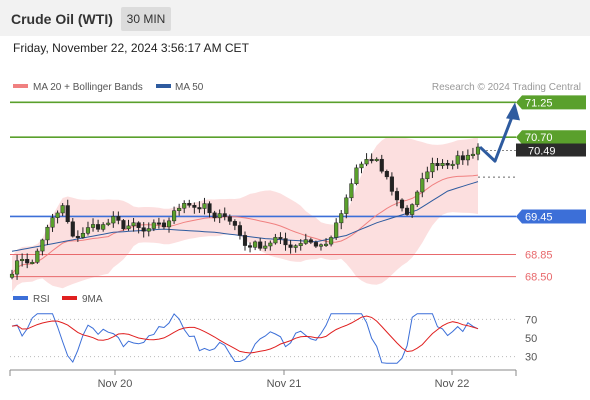 The width and height of the screenshot is (590, 400). What do you see at coordinates (496, 138) in the screenshot?
I see `scenario-arrow-path` at bounding box center [496, 138].